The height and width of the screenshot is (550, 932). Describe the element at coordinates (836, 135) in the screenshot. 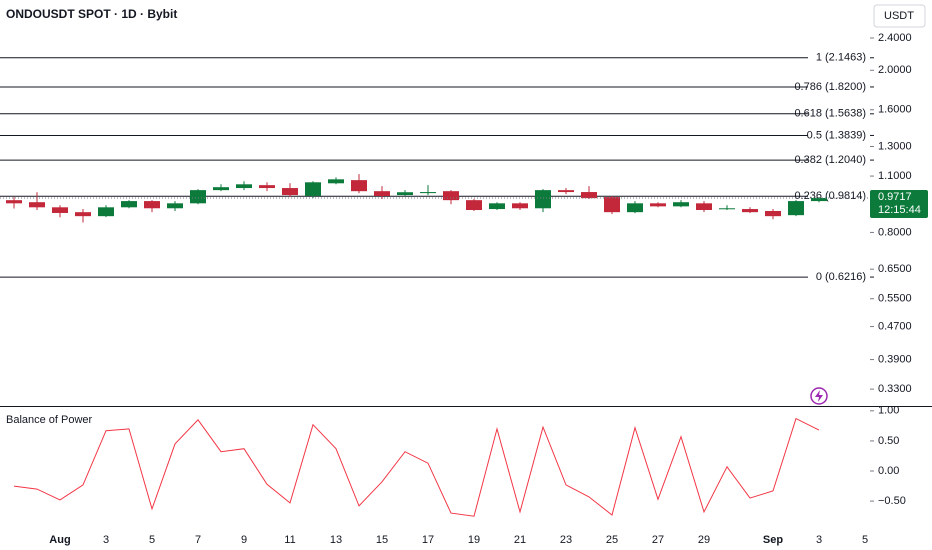

I see `fib-label: 0.5 (1.3839)` at that location.